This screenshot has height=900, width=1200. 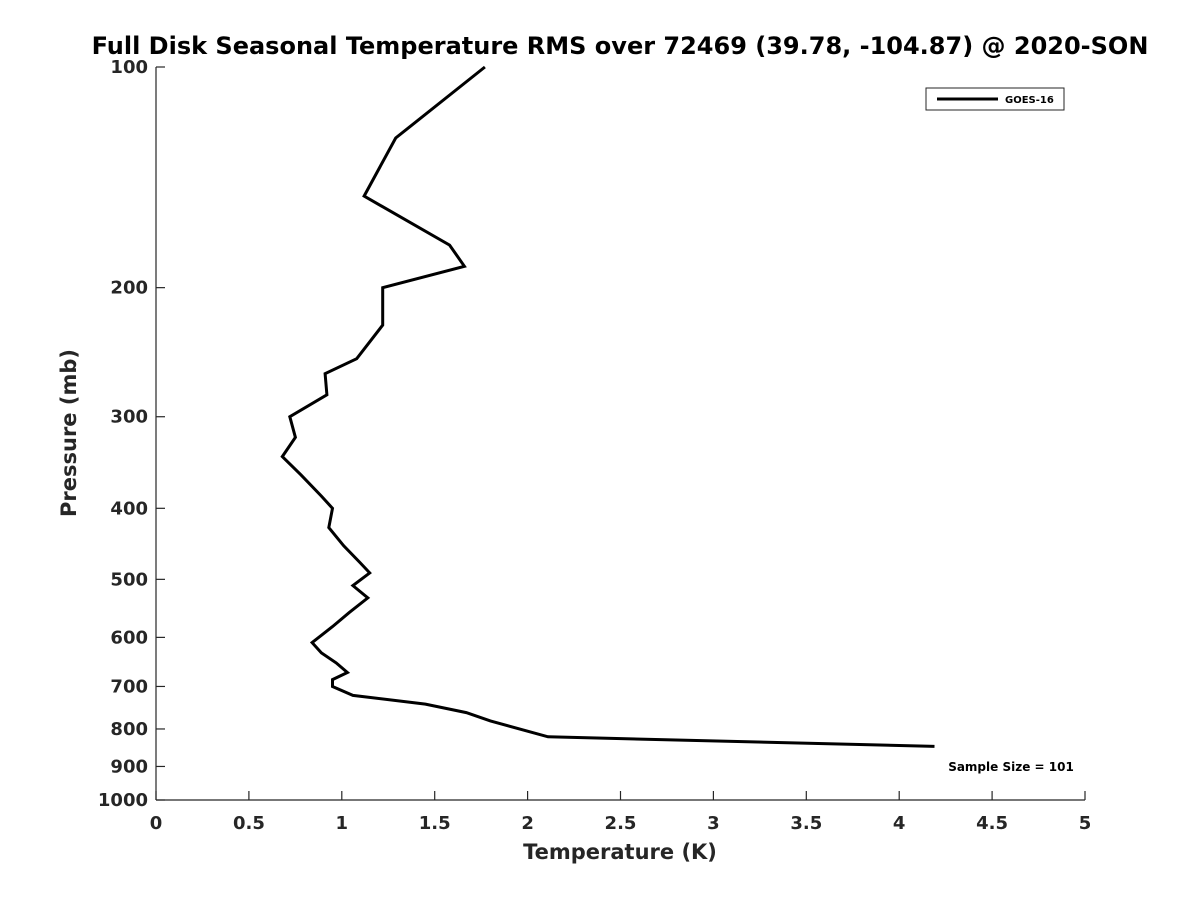 What do you see at coordinates (527, 823) in the screenshot?
I see `x-tick-label: 2` at bounding box center [527, 823].